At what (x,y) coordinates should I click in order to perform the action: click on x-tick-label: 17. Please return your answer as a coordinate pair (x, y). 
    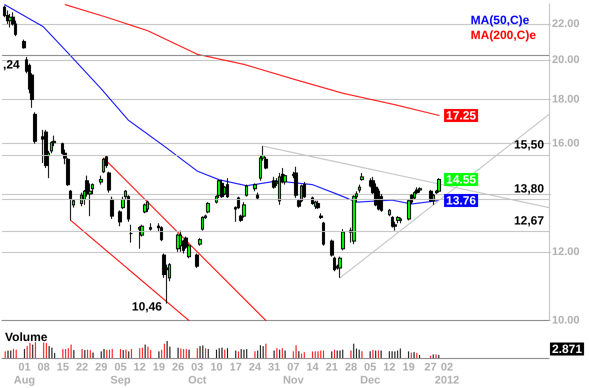
    Looking at the image, I should click on (236, 368).